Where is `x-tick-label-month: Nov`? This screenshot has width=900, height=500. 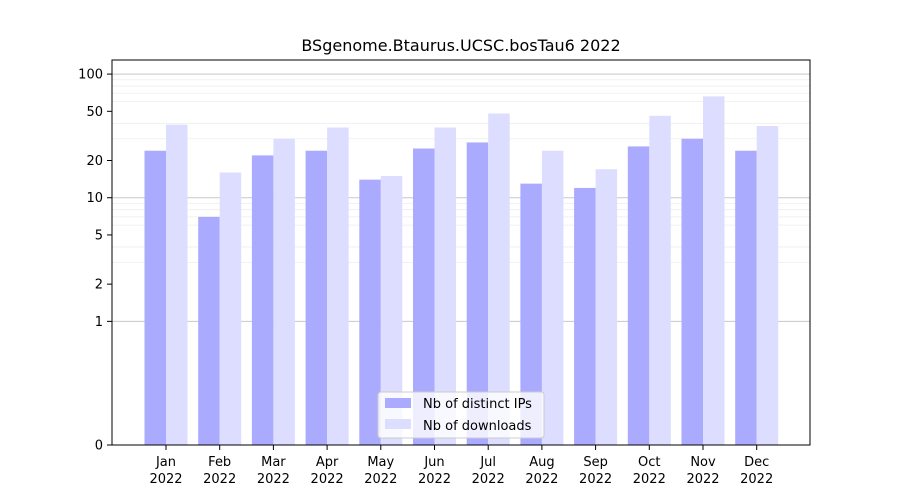
x-tick-label-month: Nov is located at coordinates (703, 462).